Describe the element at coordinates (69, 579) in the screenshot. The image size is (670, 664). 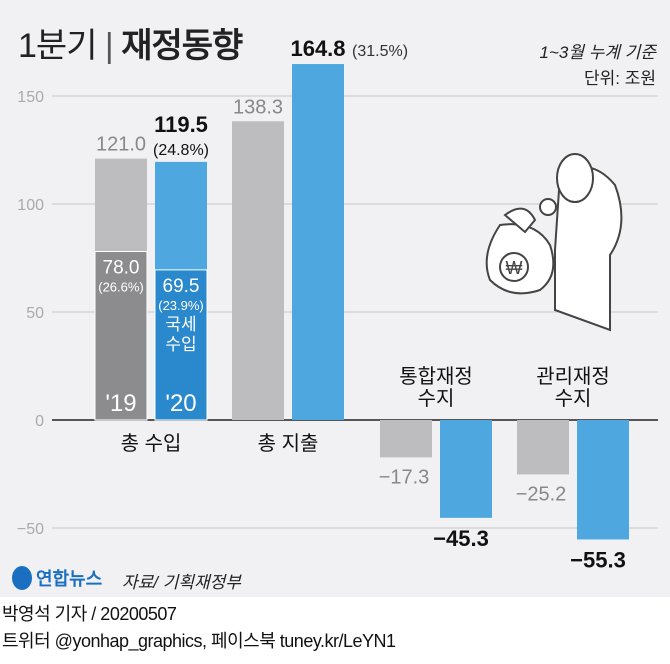
I see `logo-text: 연합뉴스` at that location.